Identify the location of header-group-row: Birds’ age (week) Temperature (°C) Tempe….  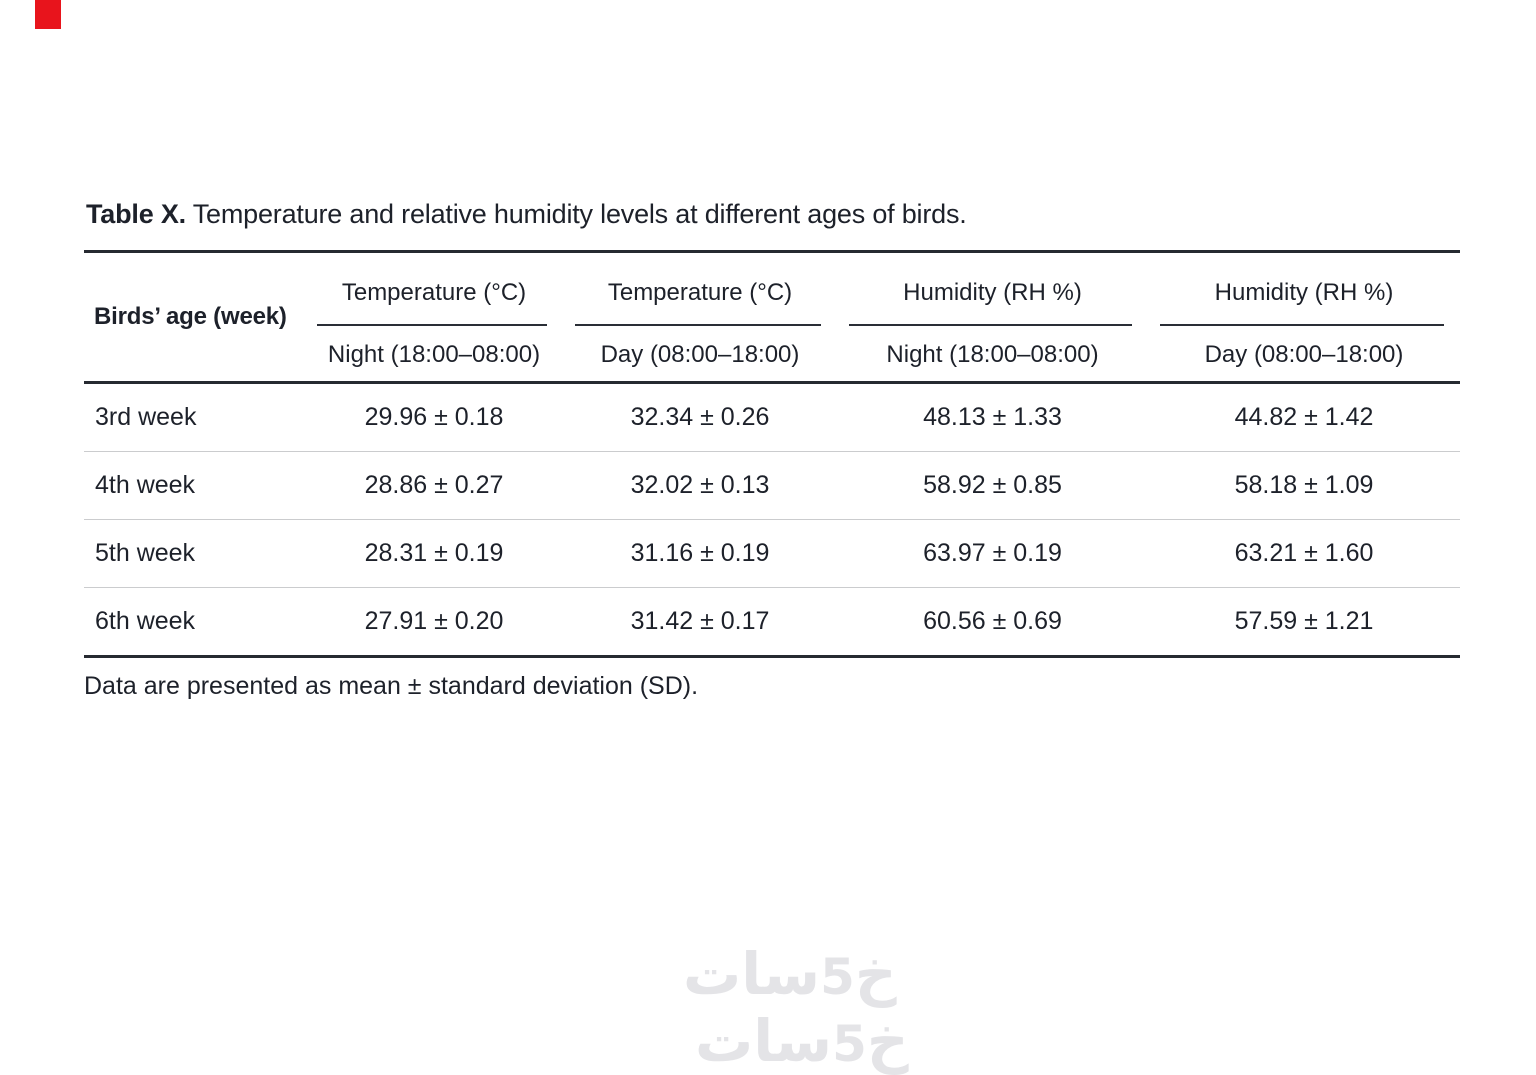
(772, 291).